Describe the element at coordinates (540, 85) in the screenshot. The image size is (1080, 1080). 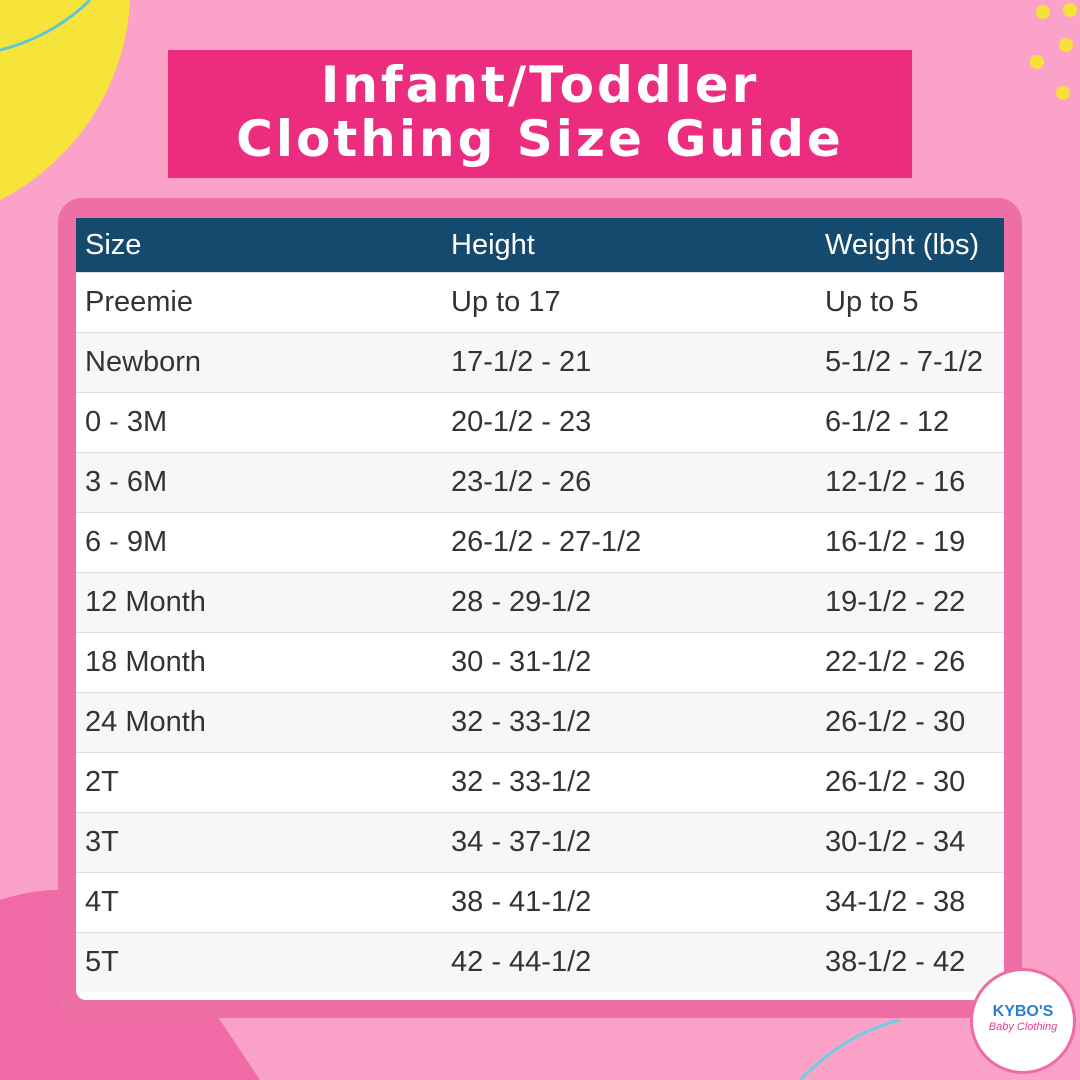
I see `title-line: Infant/Toddler` at that location.